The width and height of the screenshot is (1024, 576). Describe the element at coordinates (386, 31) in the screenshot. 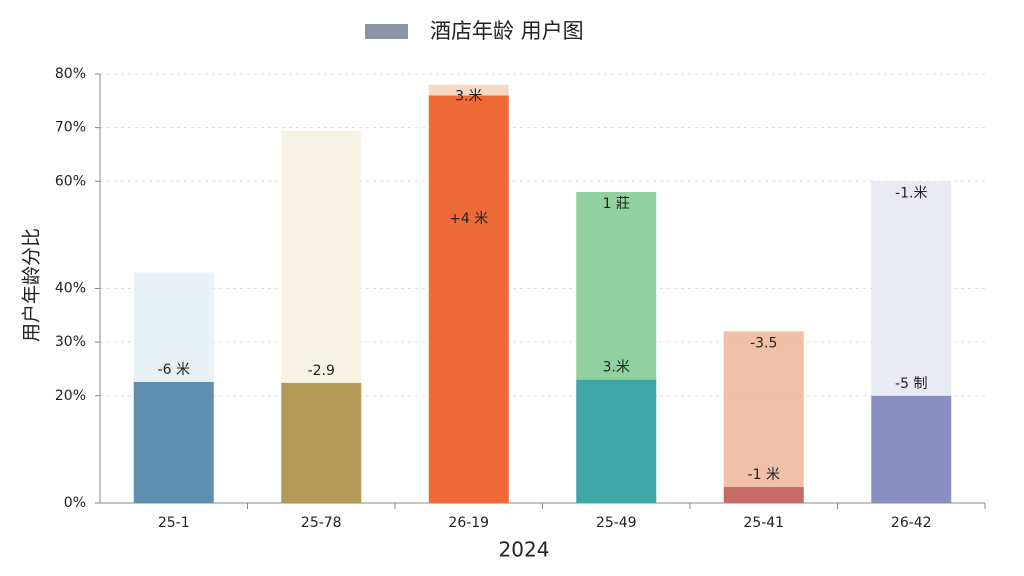

I see `legend-swatch` at that location.